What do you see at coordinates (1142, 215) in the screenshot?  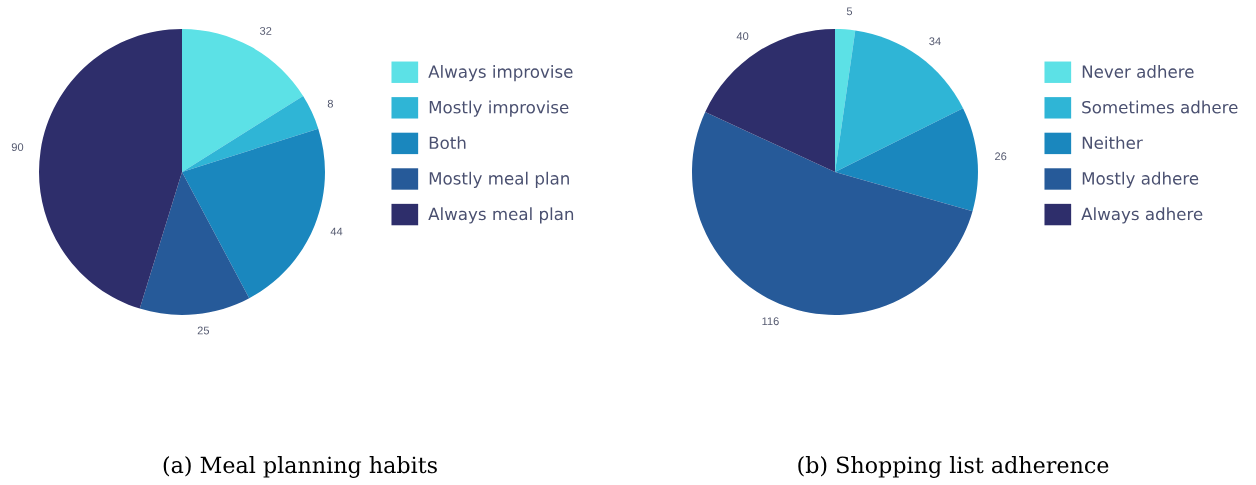 I see `legend-label: Always adhere` at bounding box center [1142, 215].